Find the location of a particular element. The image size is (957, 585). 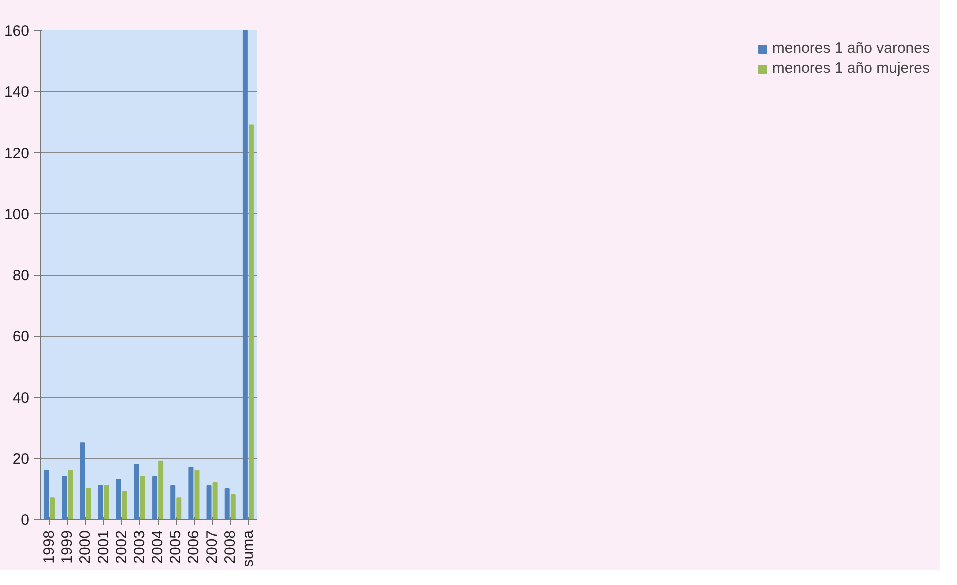

x-tick-label: suma is located at coordinates (248, 549).